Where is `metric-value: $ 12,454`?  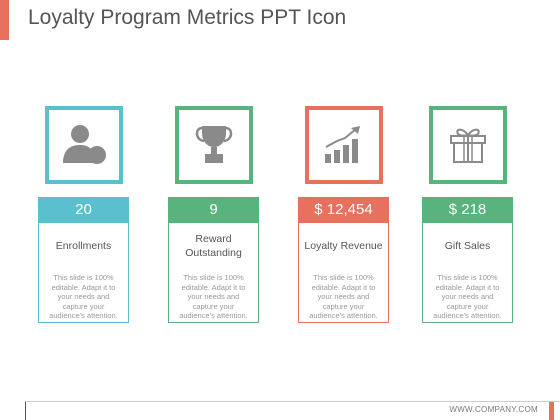
metric-value: $ 12,454 is located at coordinates (343, 210).